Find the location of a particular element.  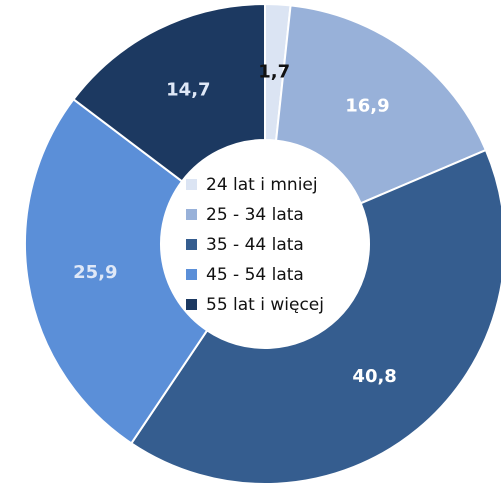

legend-label-0: 24 lat i mniej is located at coordinates (262, 185).